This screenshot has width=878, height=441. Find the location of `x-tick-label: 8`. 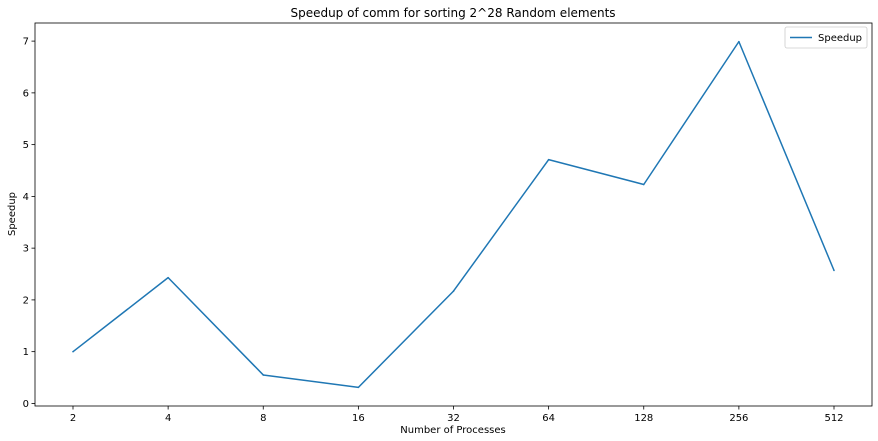

x-tick-label: 8 is located at coordinates (263, 418).